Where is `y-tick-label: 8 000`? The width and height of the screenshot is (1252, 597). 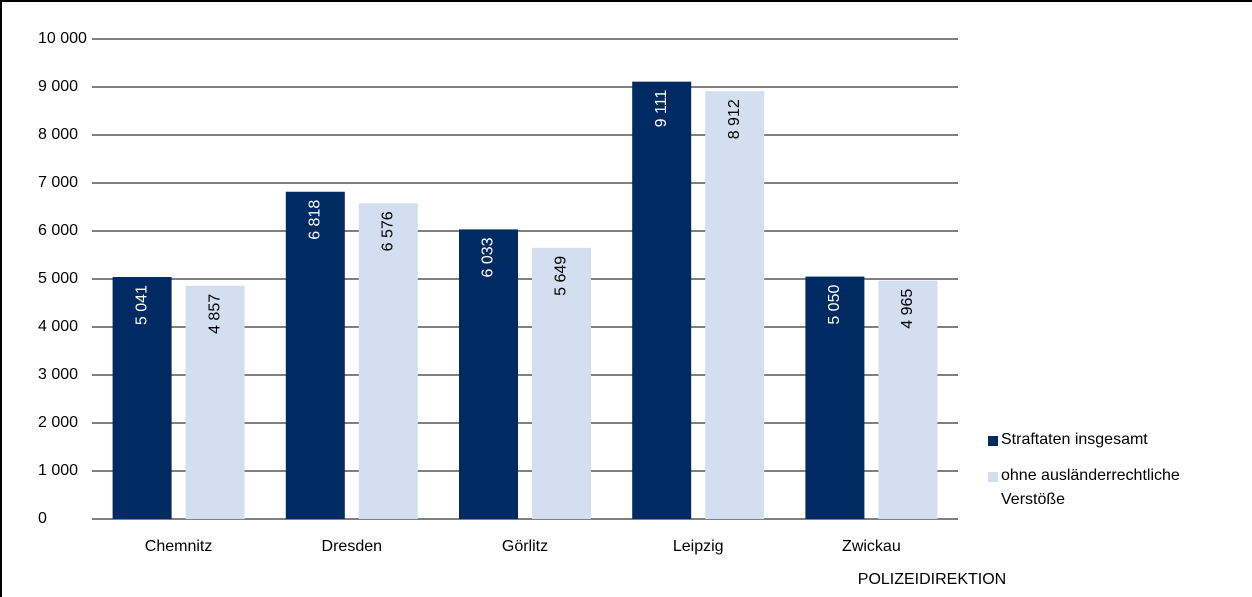
y-tick-label: 8 000 is located at coordinates (58, 134).